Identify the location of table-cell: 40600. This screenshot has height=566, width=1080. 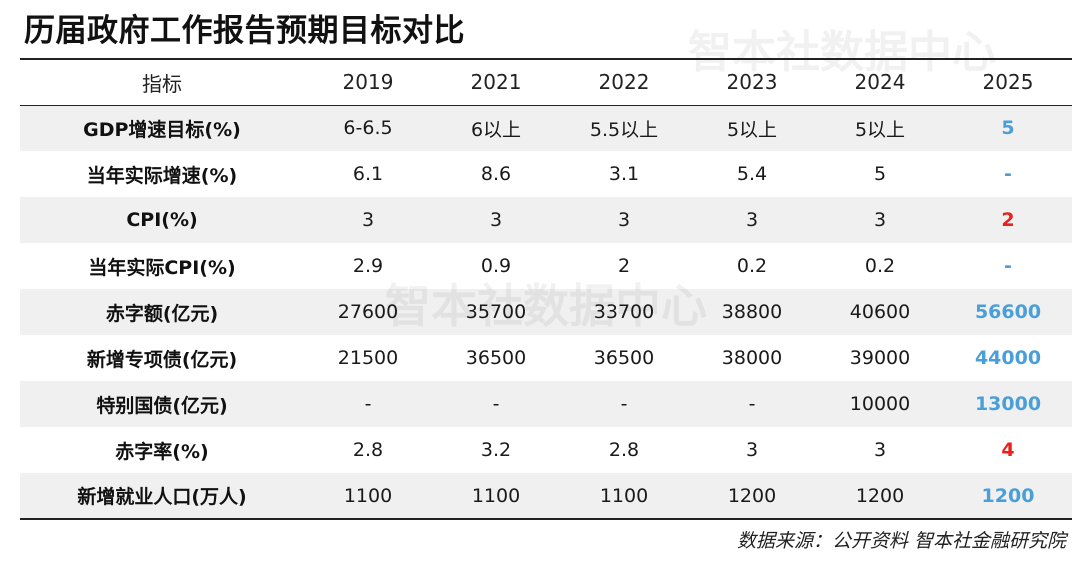
(880, 312).